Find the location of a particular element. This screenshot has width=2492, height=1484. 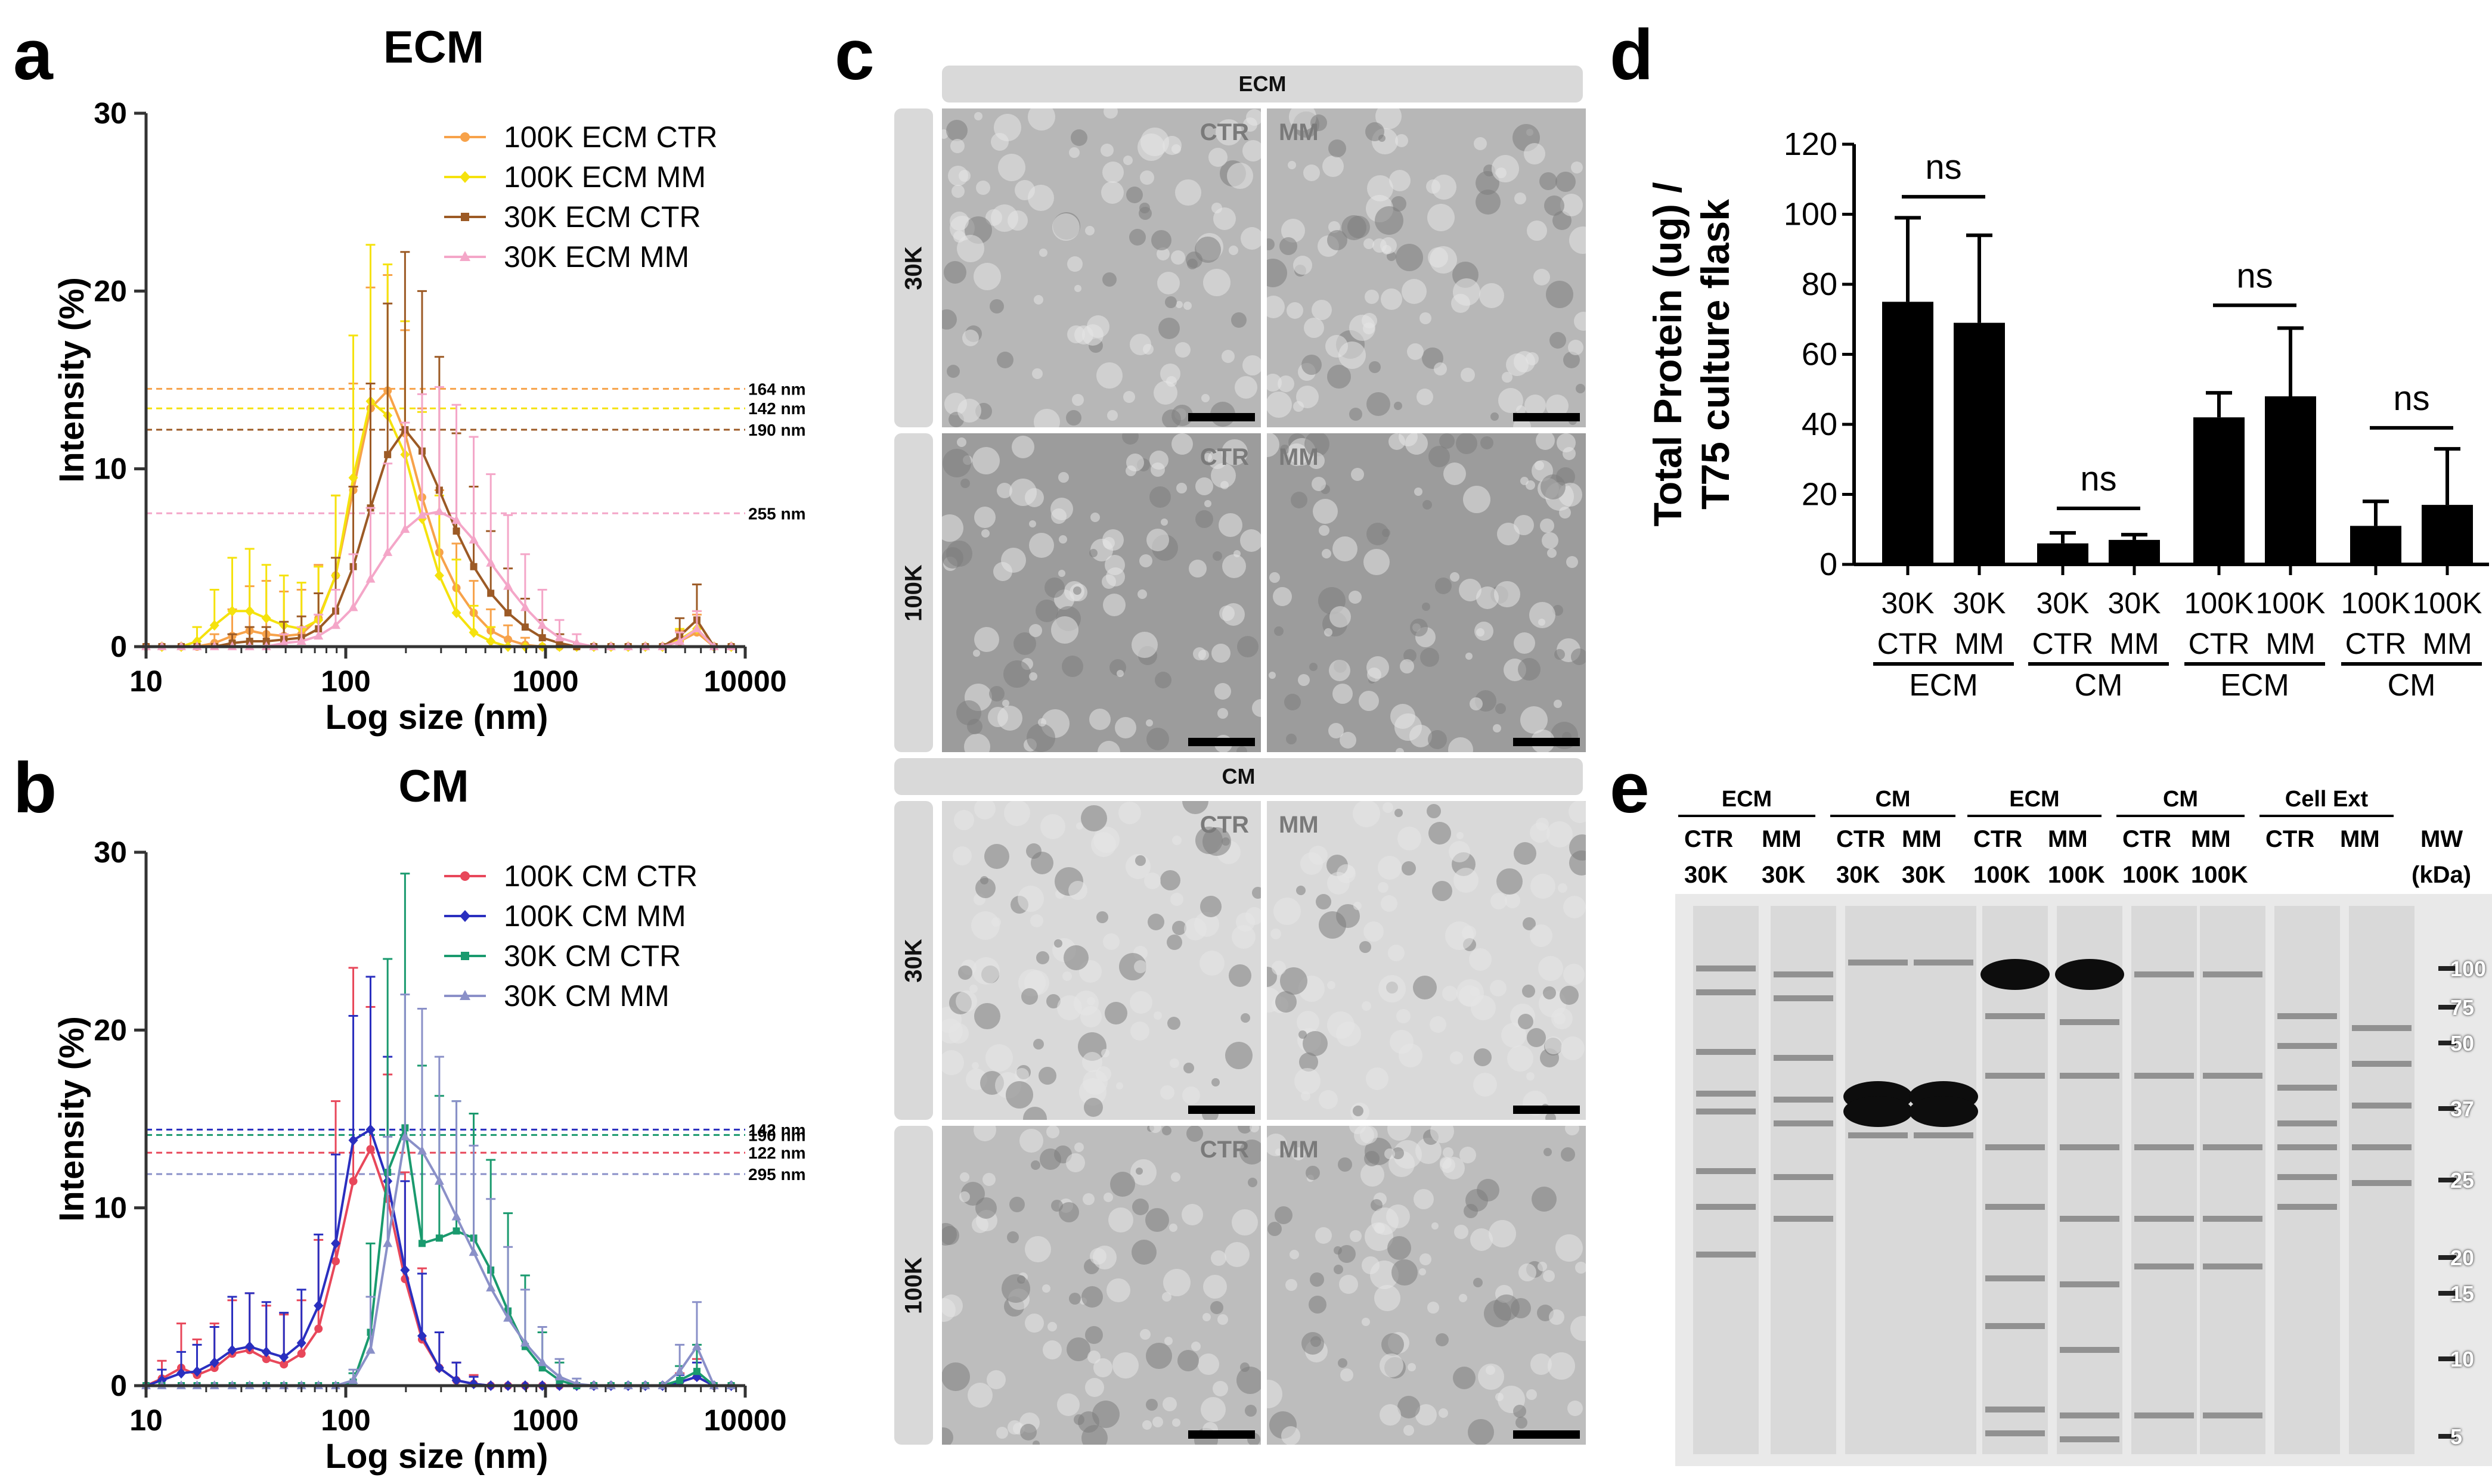

reference-label: 190 nm is located at coordinates (777, 1135).